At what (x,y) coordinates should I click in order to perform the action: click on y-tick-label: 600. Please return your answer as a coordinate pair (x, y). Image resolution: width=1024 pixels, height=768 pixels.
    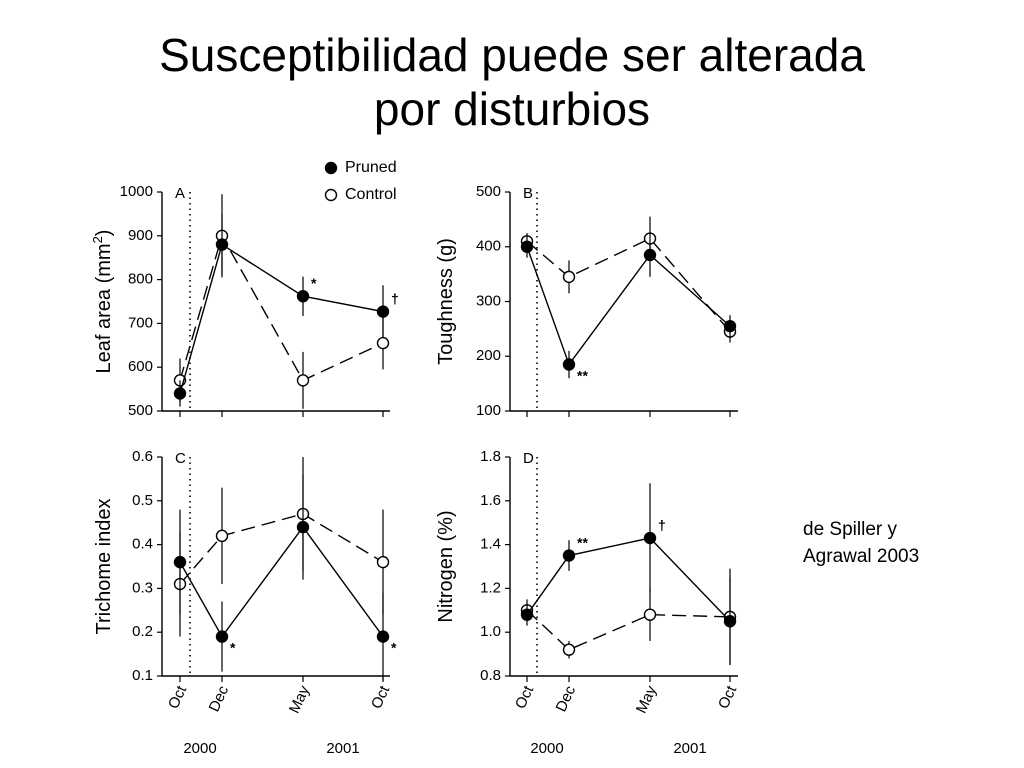
    Looking at the image, I should click on (140, 366).